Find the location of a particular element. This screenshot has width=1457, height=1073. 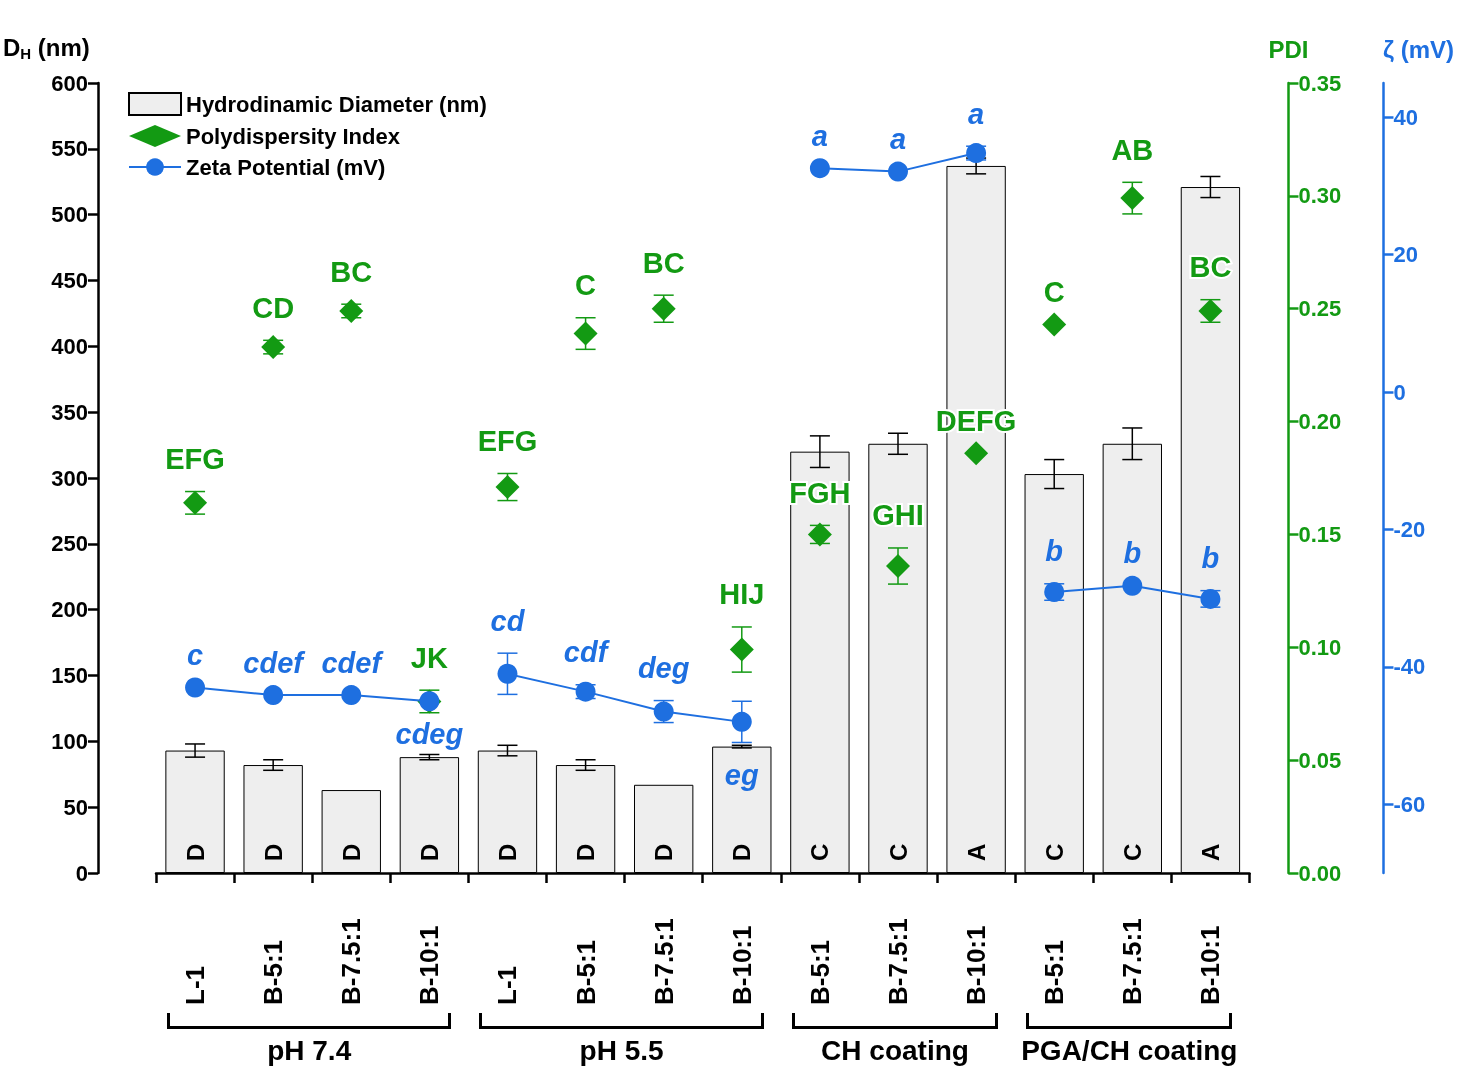

y2-tick-label: 0.05 is located at coordinates (1320, 760).